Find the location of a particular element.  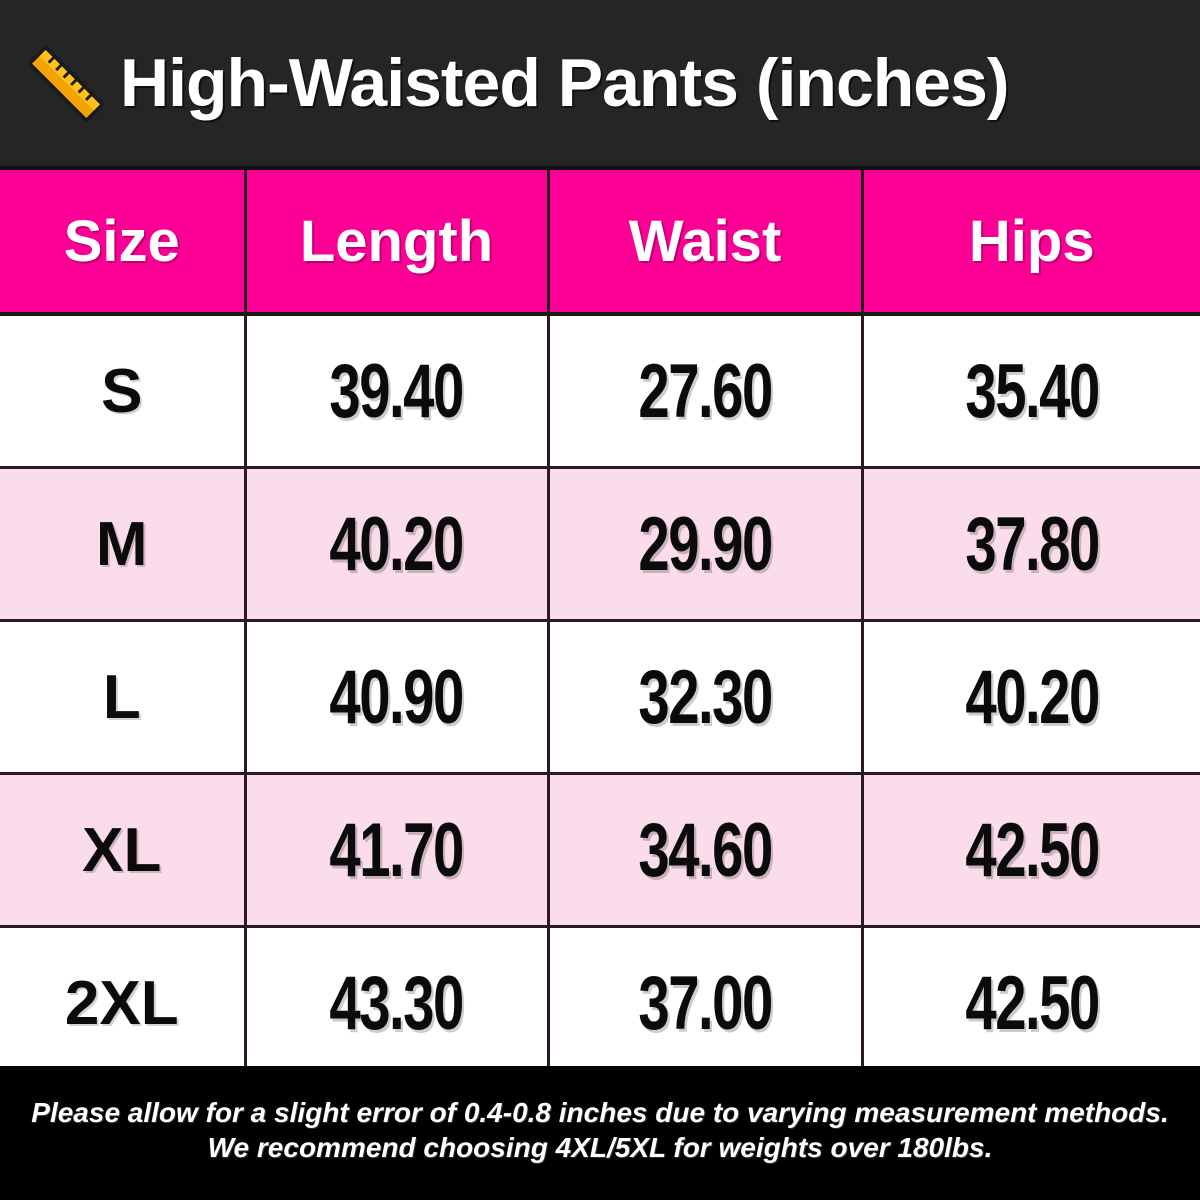

hips-value: 40.20 is located at coordinates (1032, 697).